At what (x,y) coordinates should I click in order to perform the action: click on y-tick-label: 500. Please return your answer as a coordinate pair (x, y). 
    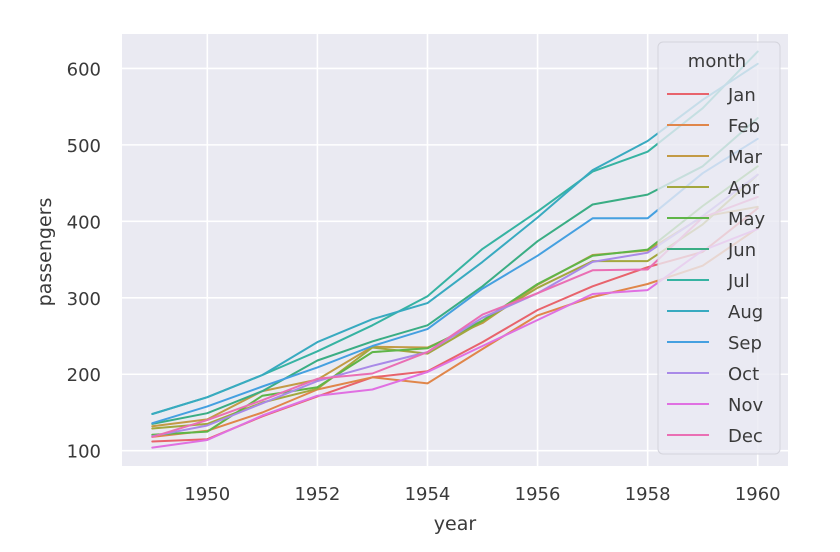
    Looking at the image, I should click on (84, 146).